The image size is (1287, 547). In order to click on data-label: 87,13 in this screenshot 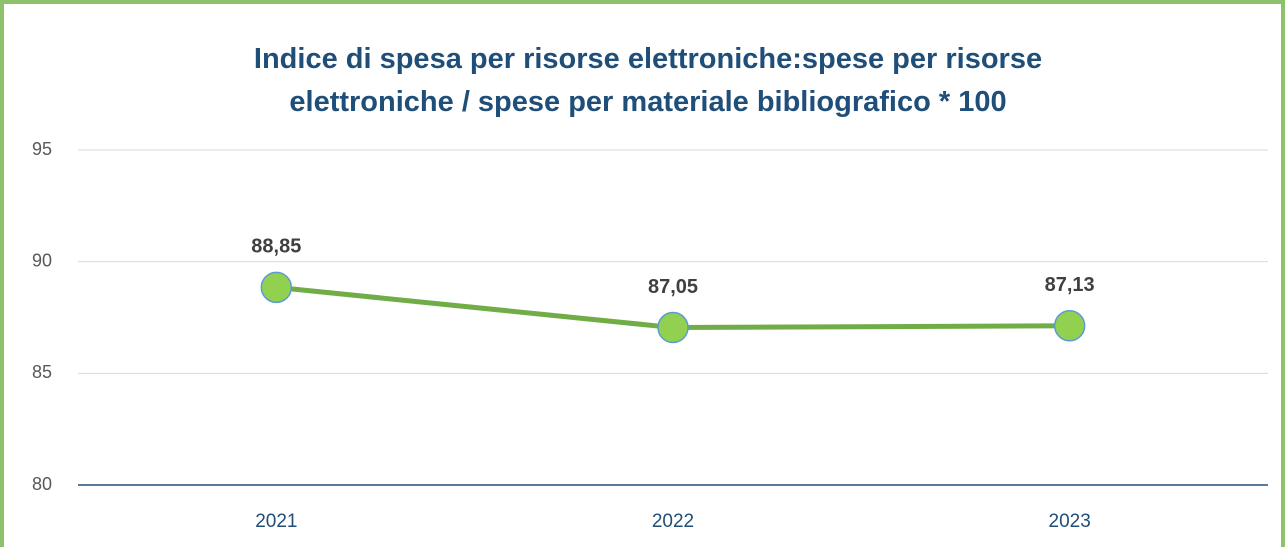, I will do `click(1070, 285)`.